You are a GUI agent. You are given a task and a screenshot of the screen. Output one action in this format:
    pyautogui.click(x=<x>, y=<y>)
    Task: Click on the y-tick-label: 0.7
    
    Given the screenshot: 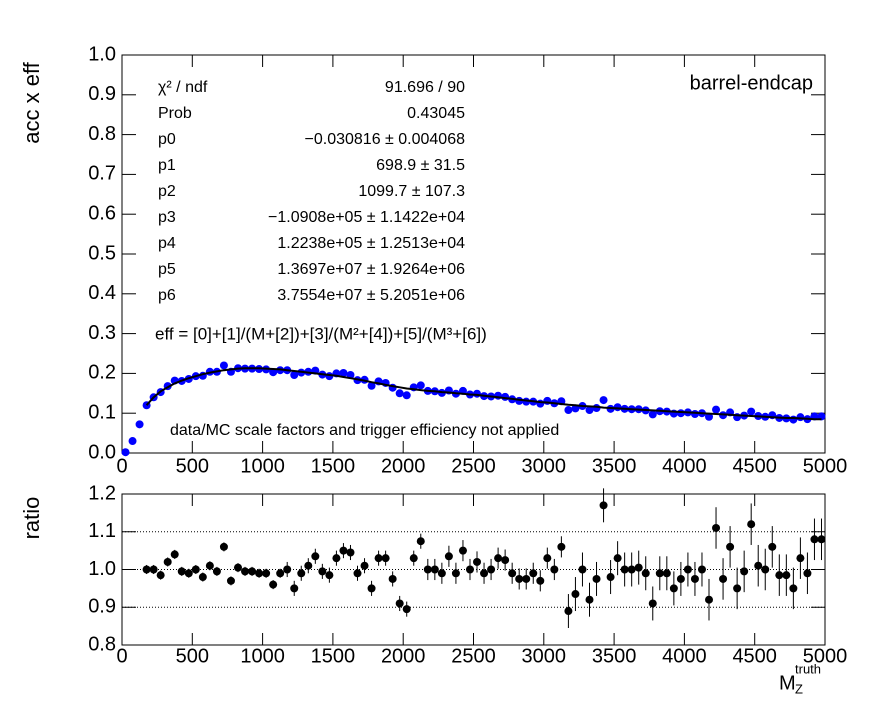 What is the action you would take?
    pyautogui.click(x=102, y=174)
    